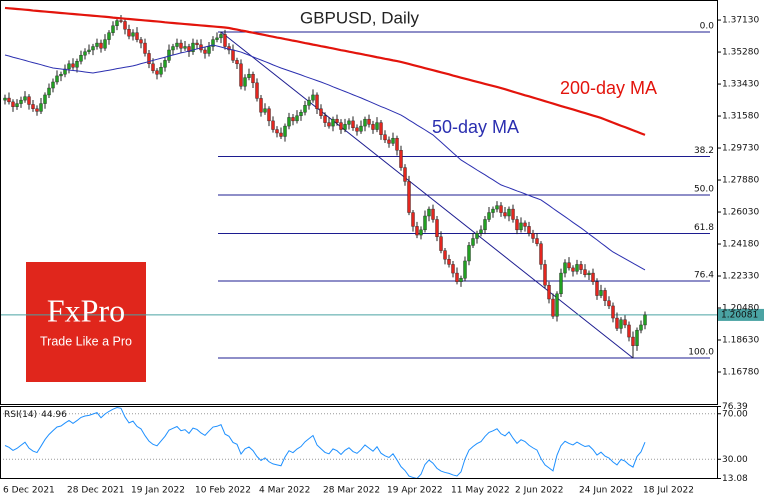 Image resolution: width=770 pixels, height=500 pixels. Describe the element at coordinates (735, 407) in the screenshot. I see `rsi-tick-label: 76.39` at that location.